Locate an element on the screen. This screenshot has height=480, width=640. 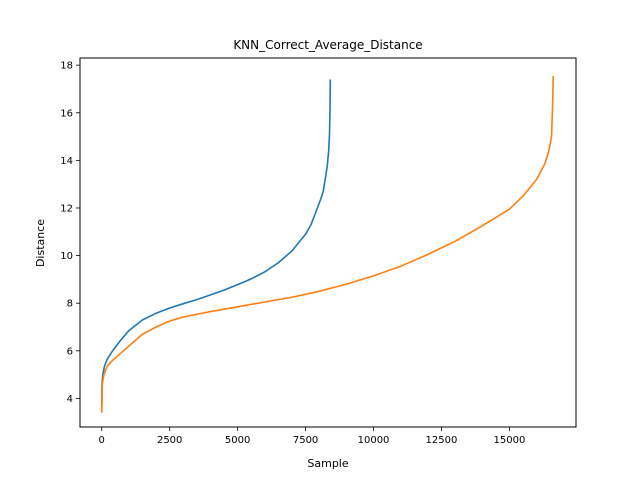
y-tick-label: 4 is located at coordinates (70, 399).